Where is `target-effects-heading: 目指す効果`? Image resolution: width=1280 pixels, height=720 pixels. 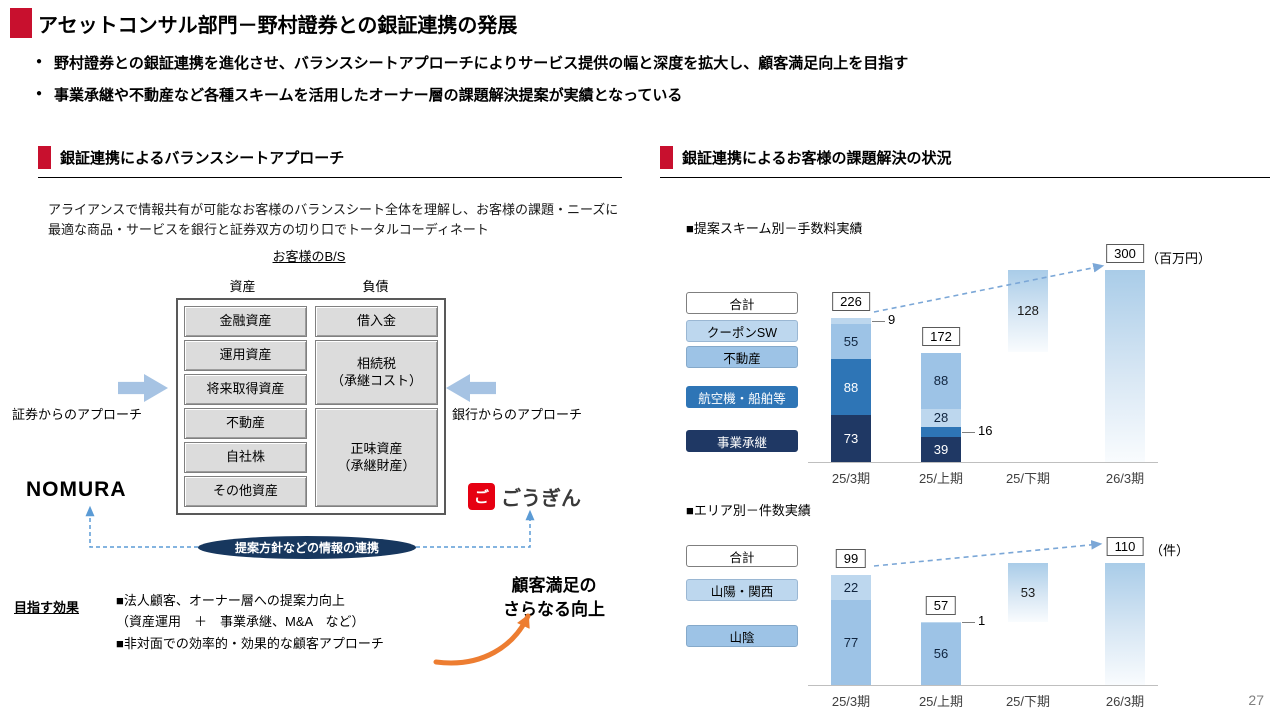
target-effects-heading: 目指す効果 is located at coordinates (47, 607).